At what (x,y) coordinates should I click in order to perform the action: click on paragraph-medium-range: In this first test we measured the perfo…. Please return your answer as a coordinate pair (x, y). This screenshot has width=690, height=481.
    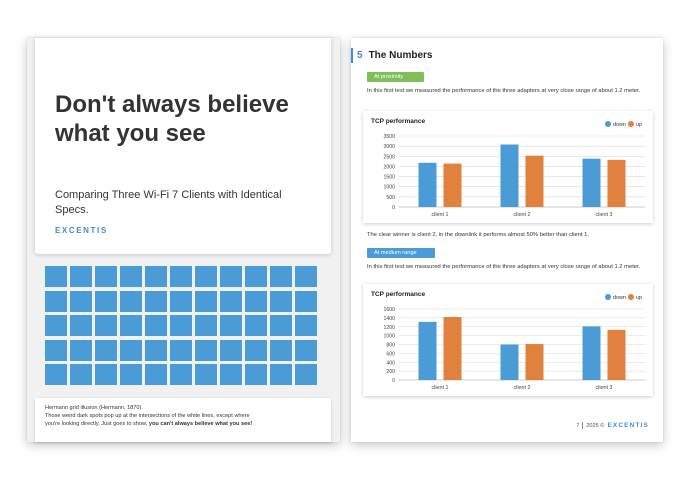
    Looking at the image, I should click on (504, 267).